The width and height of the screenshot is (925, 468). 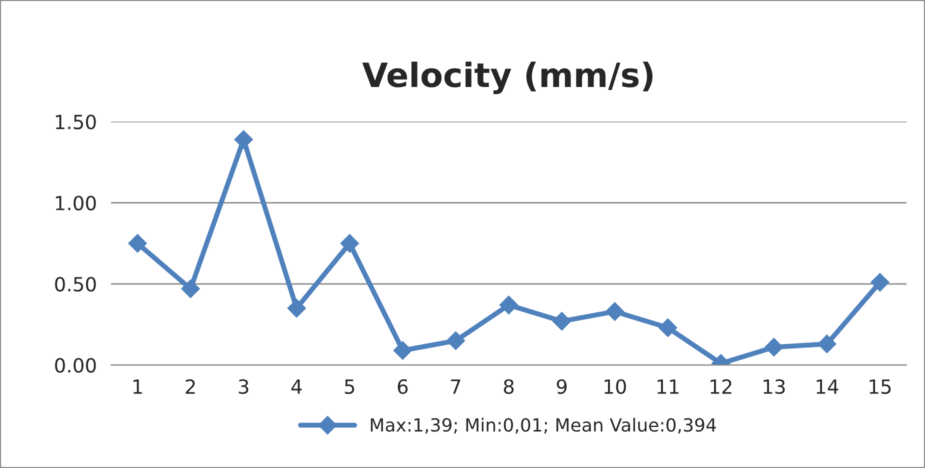 I want to click on x-tick-label: 1, so click(x=137, y=387).